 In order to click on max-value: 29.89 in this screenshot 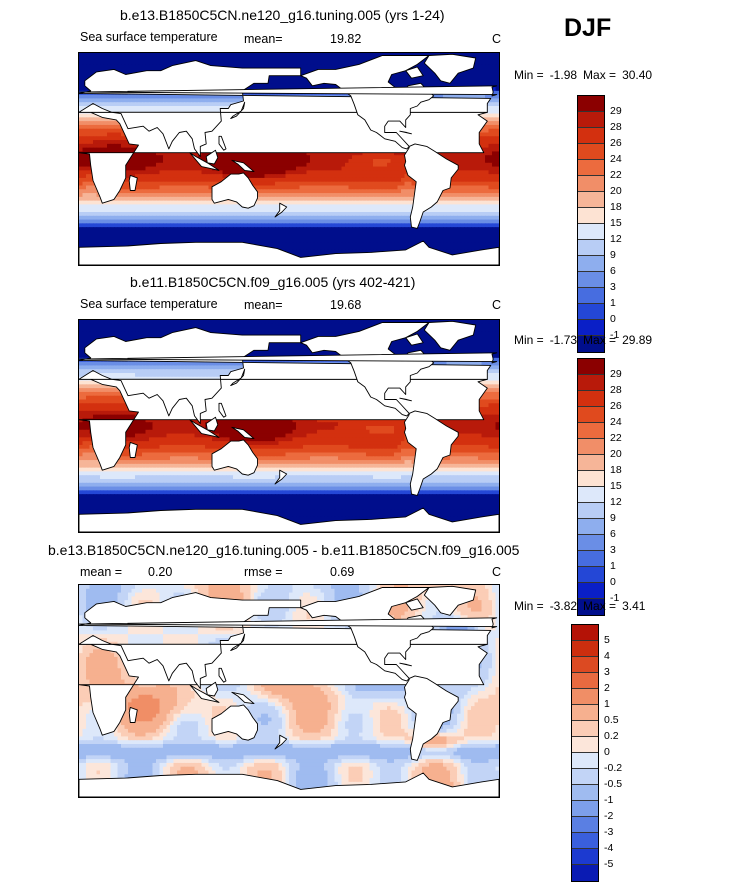, I will do `click(637, 340)`.